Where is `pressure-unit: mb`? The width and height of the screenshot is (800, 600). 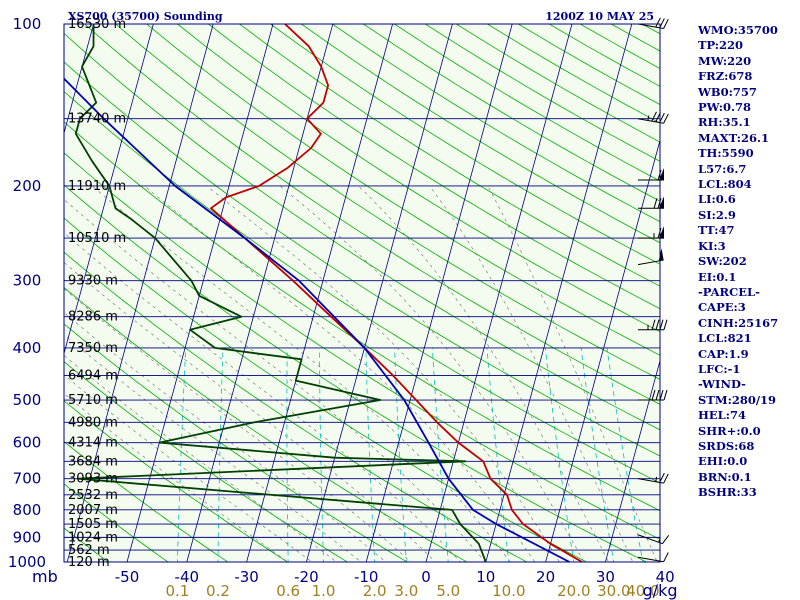
pressure-unit: mb is located at coordinates (45, 576).